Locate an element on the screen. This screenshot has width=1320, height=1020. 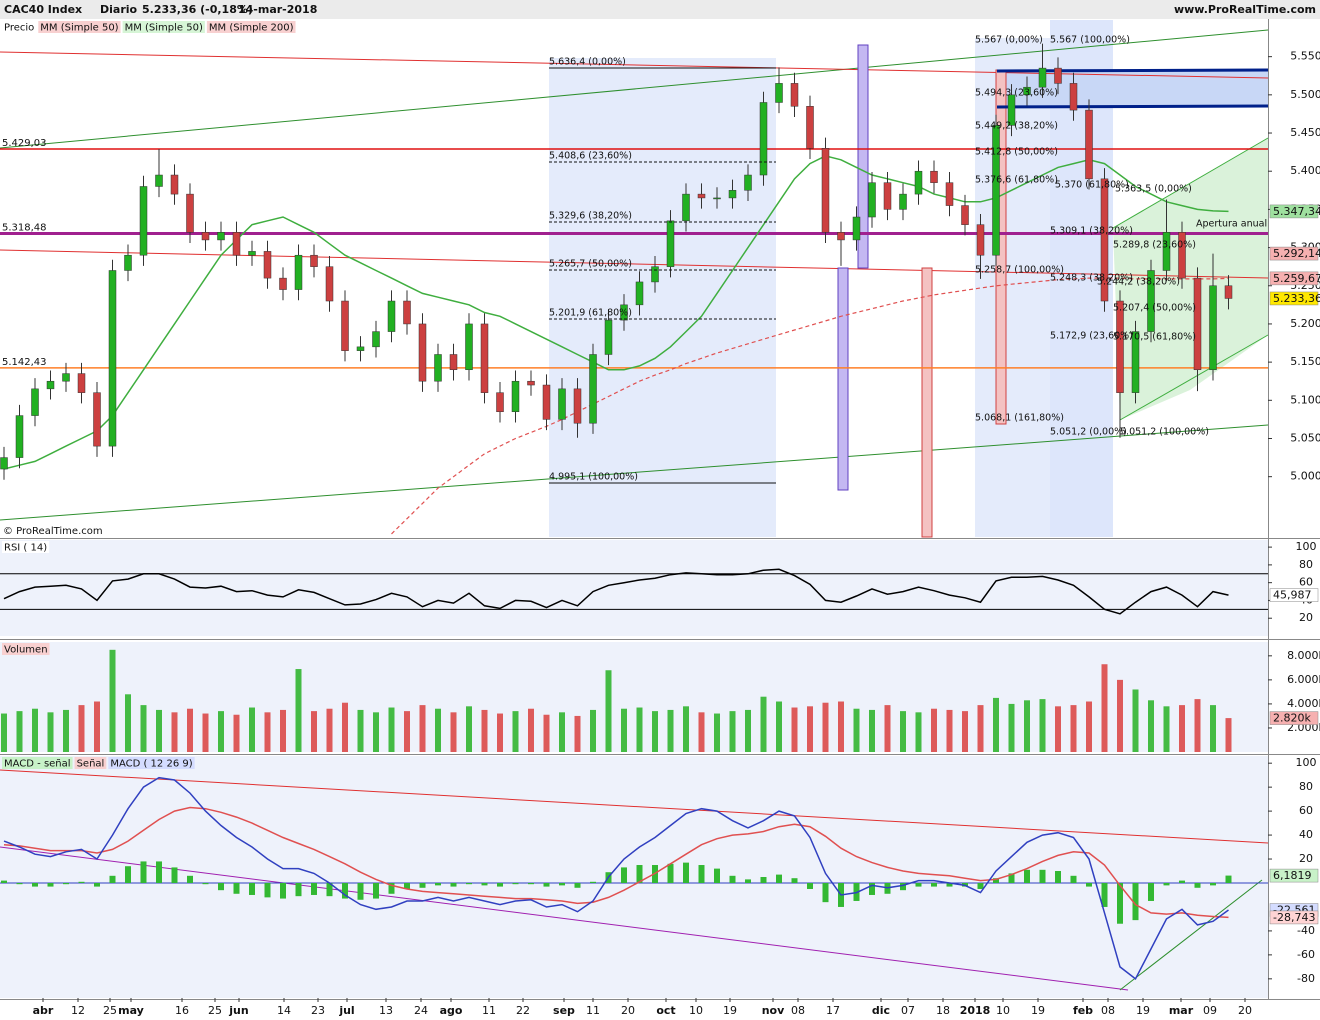
fib-label: 5.408,6 (23,60%) is located at coordinates (590, 156).